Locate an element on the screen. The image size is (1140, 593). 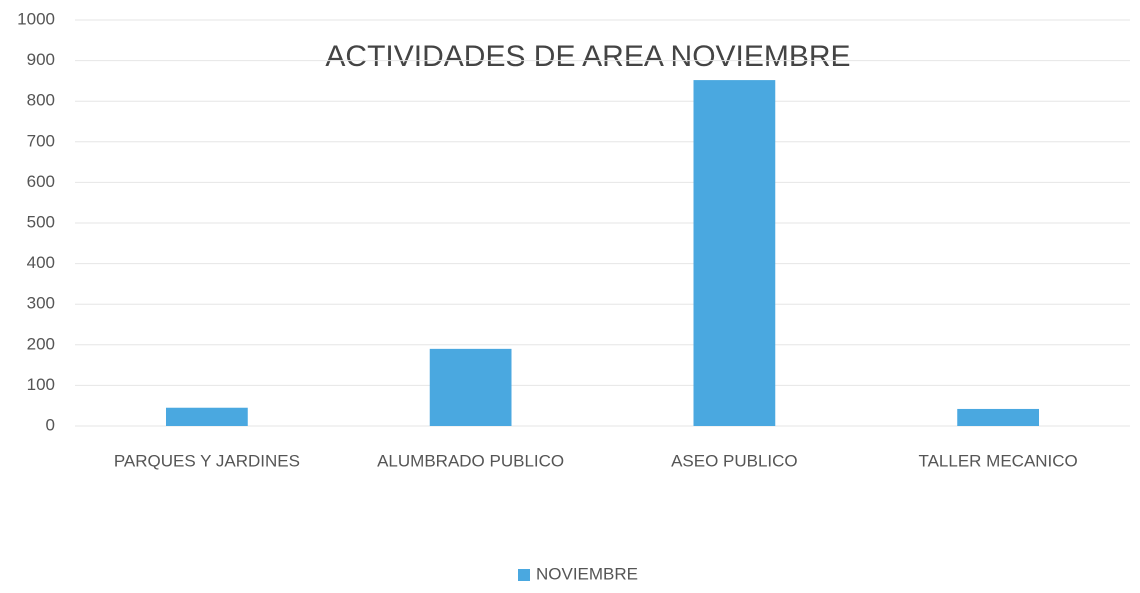
y-tick-label: 500 is located at coordinates (41, 221).